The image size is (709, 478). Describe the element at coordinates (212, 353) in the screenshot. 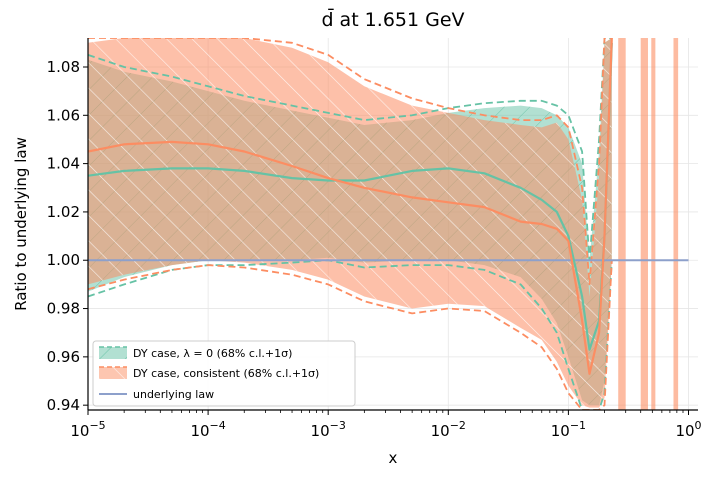

I see `legend-label-green: DY case, λ = 0 (68% c.l.+1σ)` at that location.